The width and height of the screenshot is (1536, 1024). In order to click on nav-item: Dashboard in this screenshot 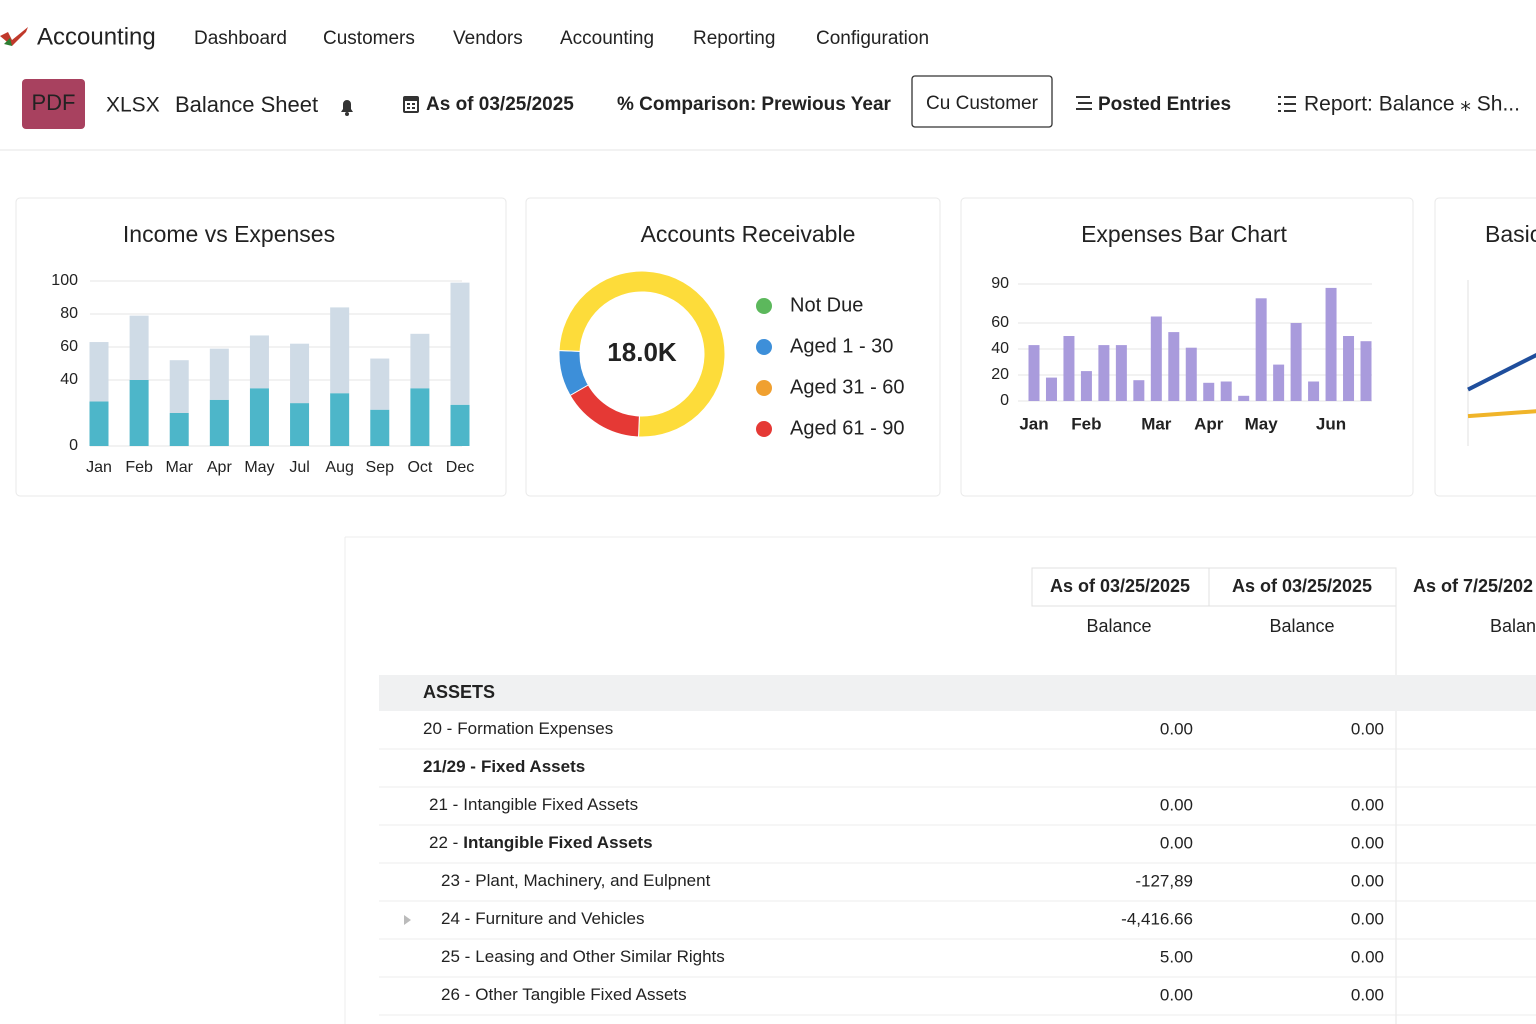, I will do `click(240, 38)`.